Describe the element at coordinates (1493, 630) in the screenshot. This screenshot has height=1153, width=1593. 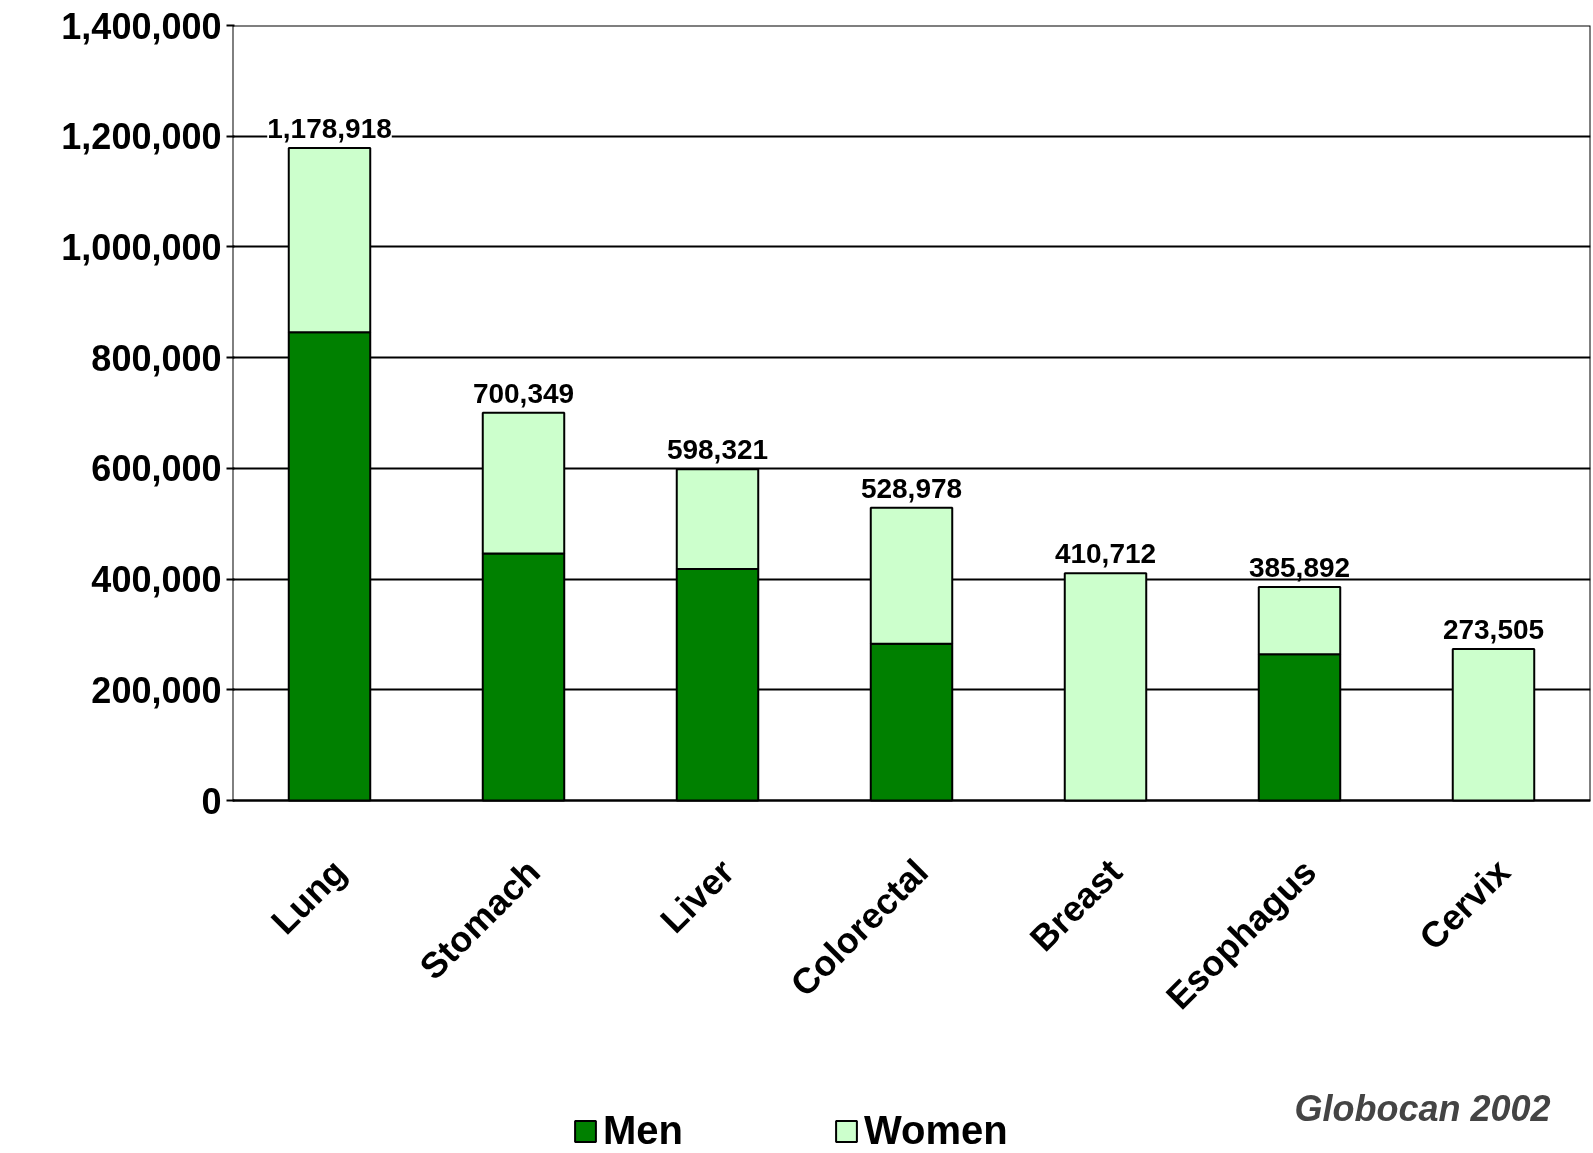
I see `total-label: 273,505` at that location.